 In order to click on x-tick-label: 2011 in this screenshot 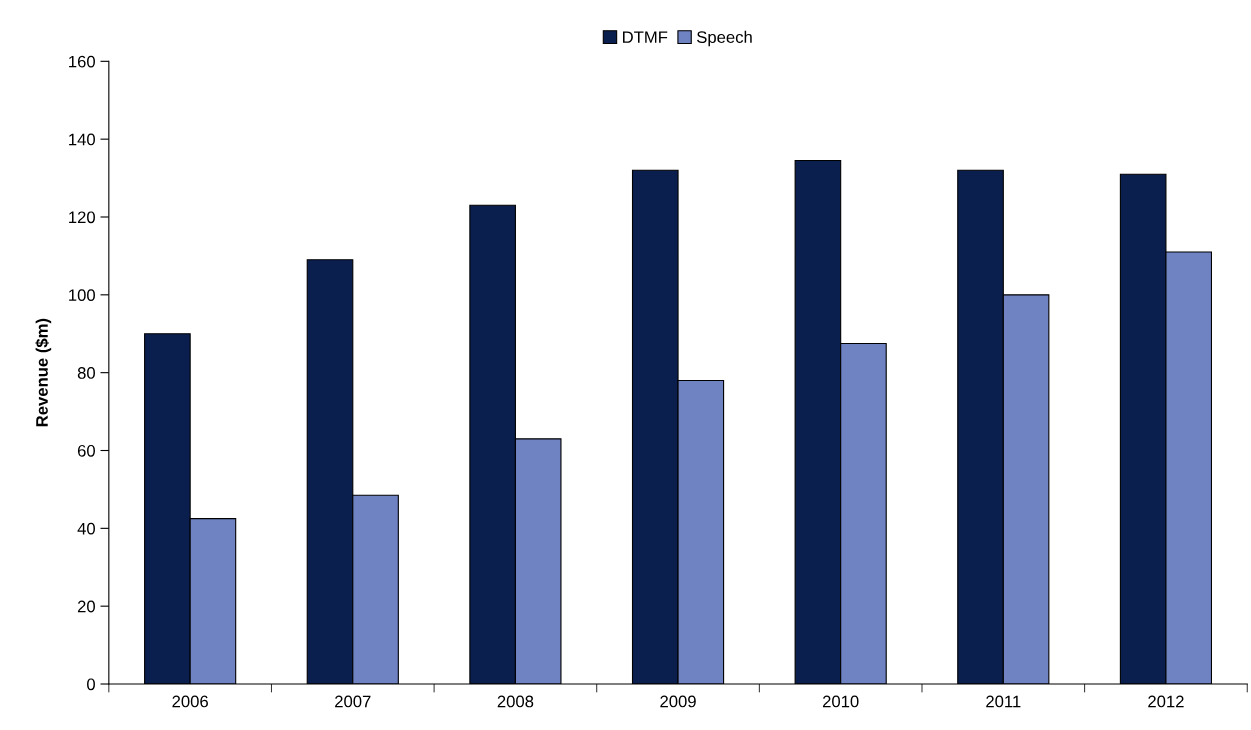, I will do `click(1003, 701)`.